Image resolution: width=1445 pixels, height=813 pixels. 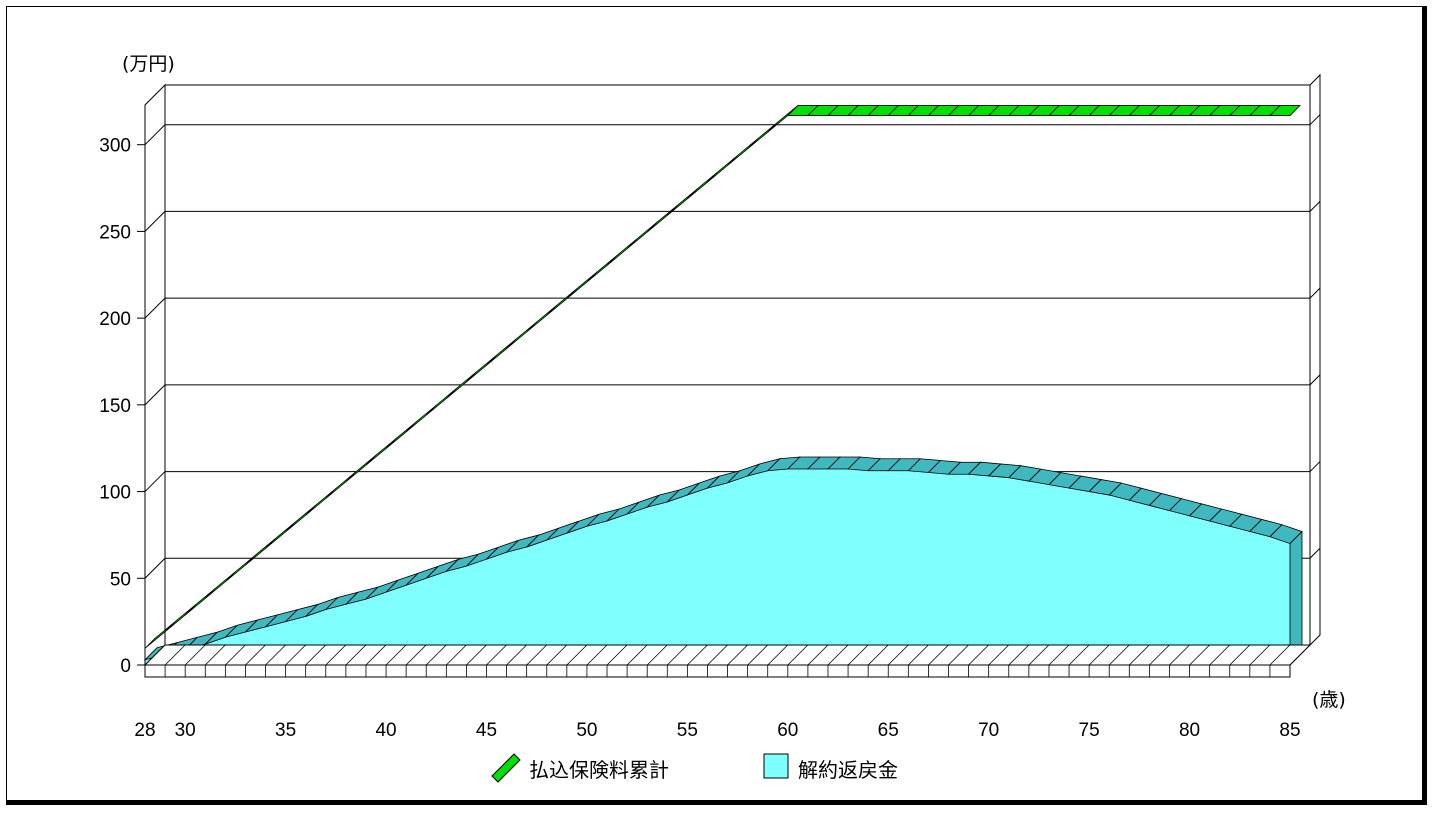 What do you see at coordinates (888, 730) in the screenshot?
I see `x-tick-label: 65` at bounding box center [888, 730].